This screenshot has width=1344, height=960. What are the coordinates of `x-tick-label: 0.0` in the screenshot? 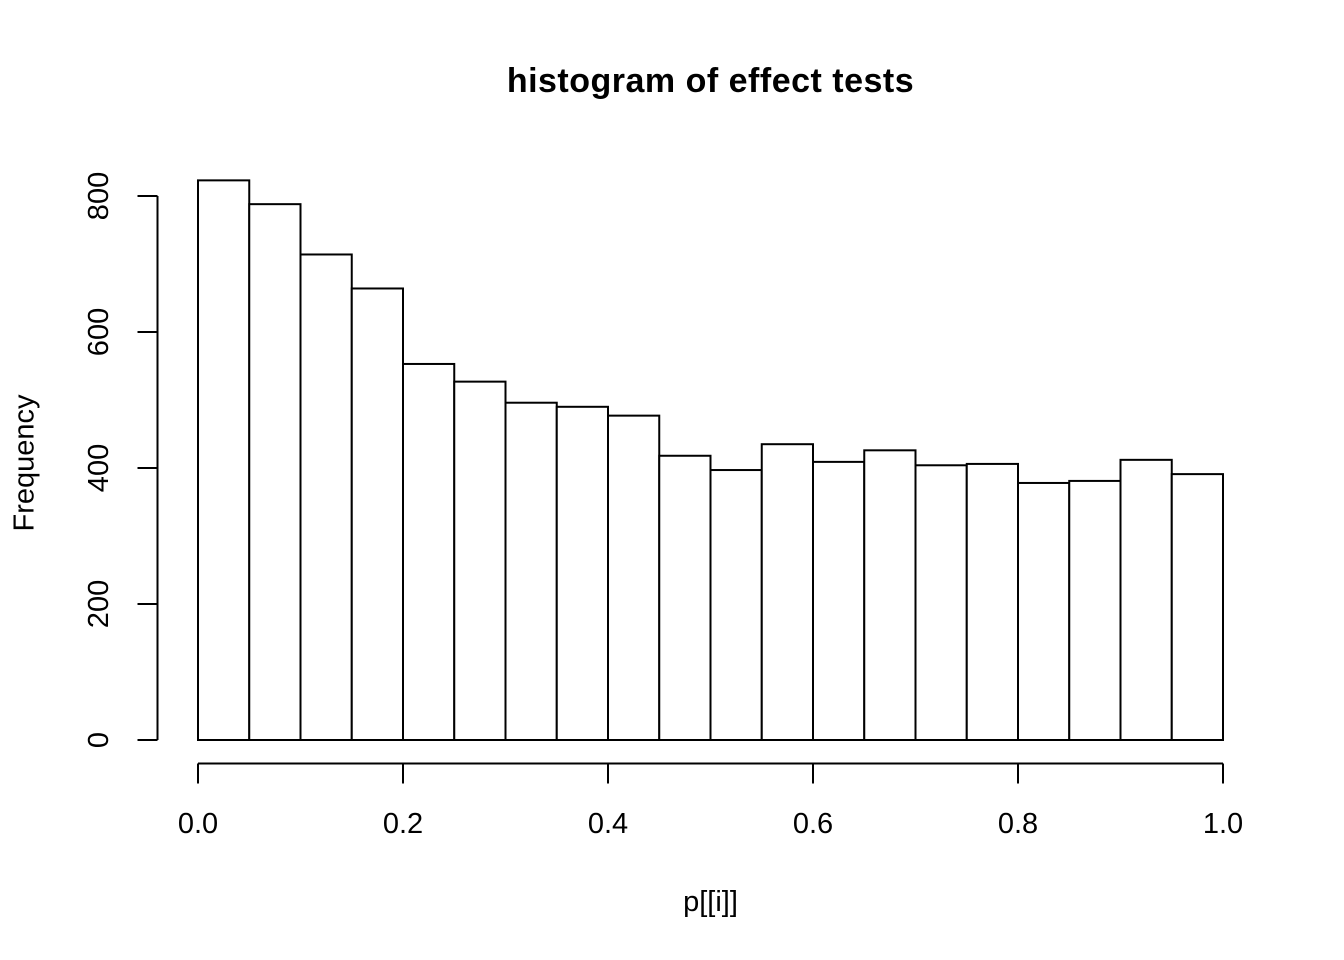 It's located at (198, 824).